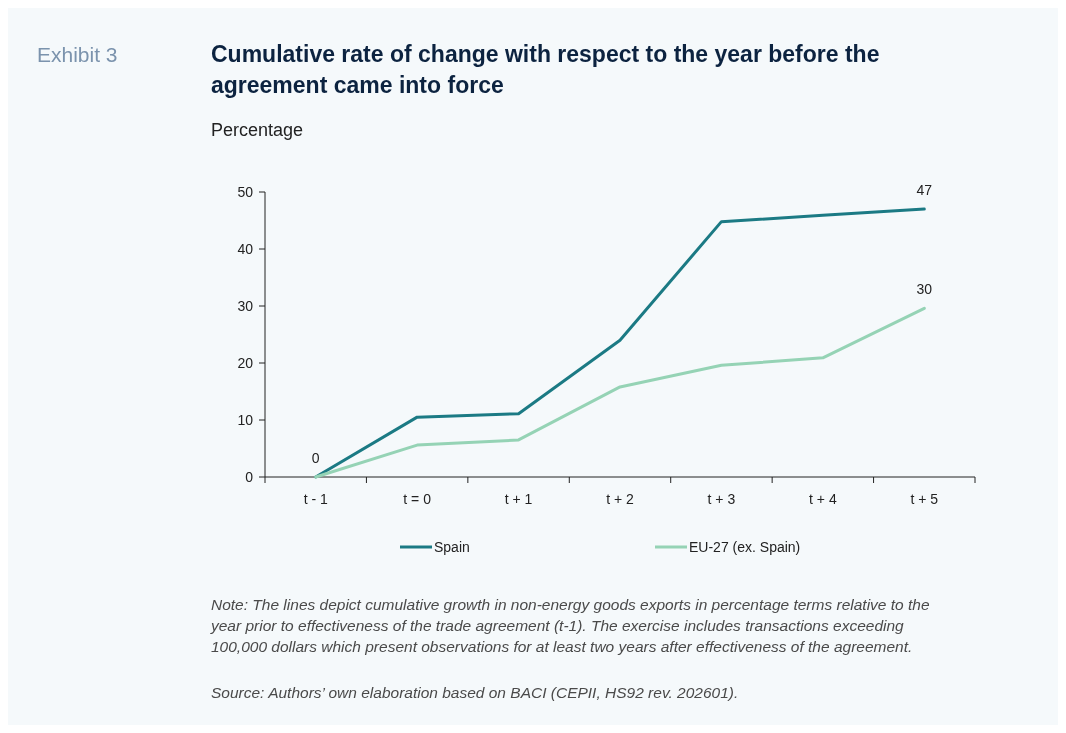  What do you see at coordinates (77, 54) in the screenshot?
I see `text: Exhibit 3` at bounding box center [77, 54].